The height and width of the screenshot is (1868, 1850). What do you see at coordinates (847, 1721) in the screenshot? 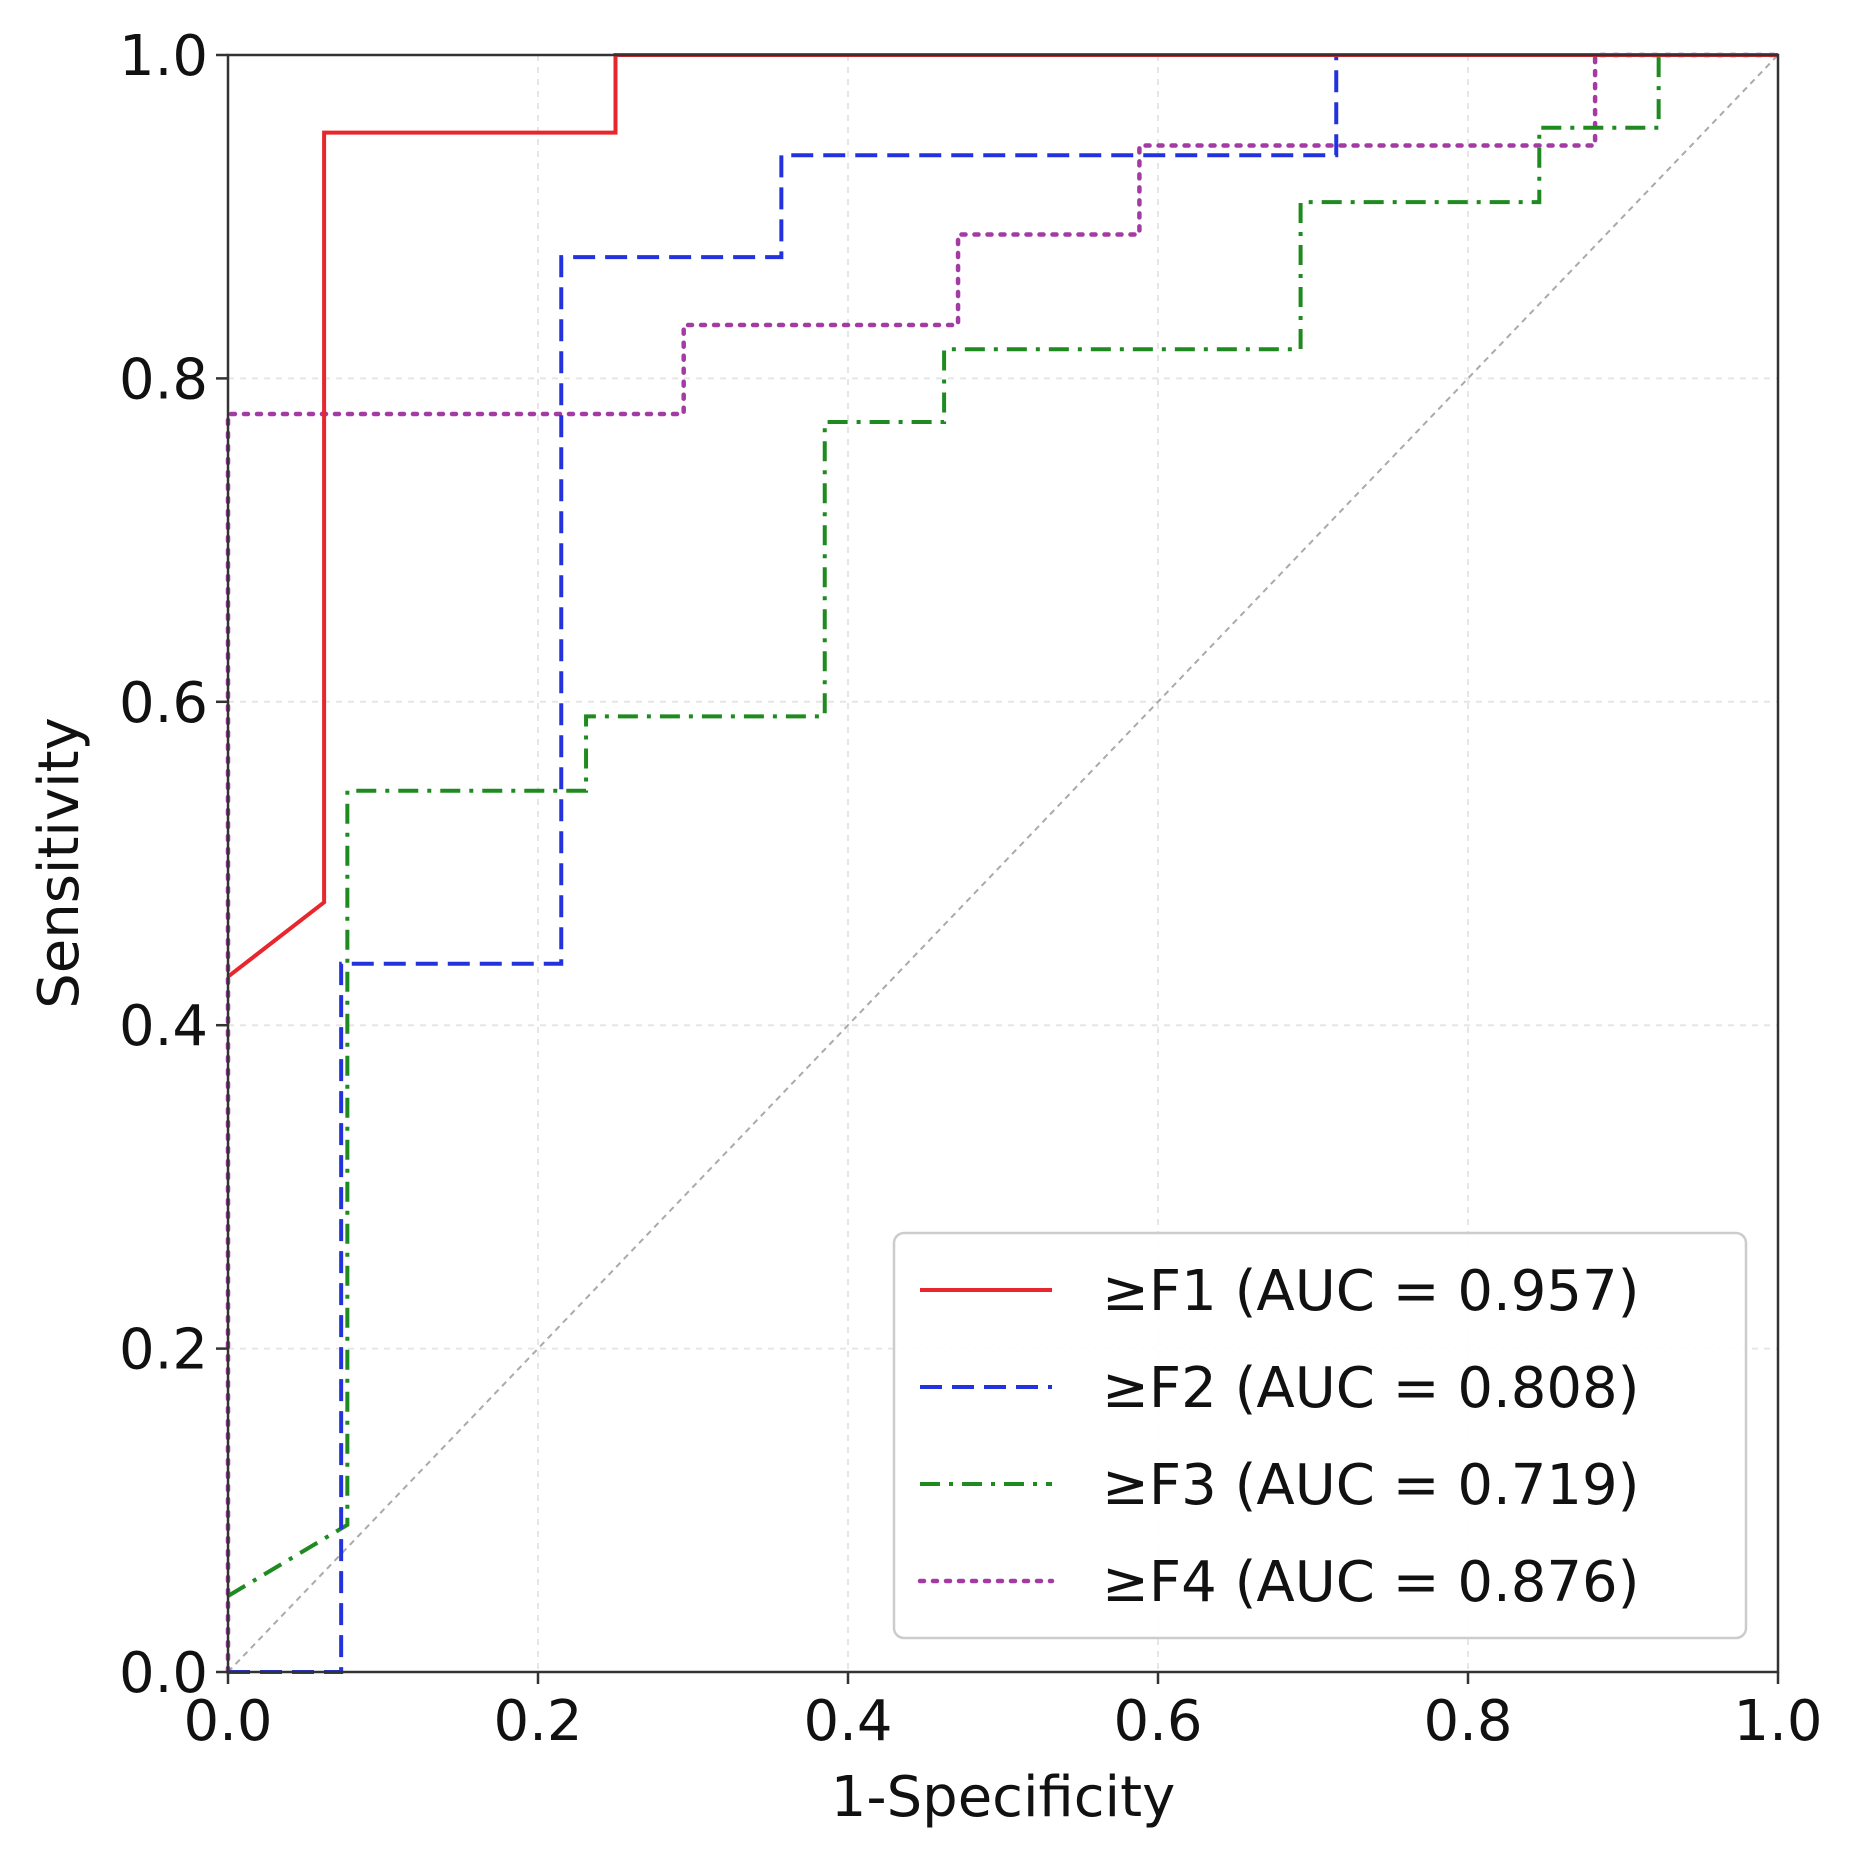
I see `x-tick-label: 0.4` at bounding box center [847, 1721].